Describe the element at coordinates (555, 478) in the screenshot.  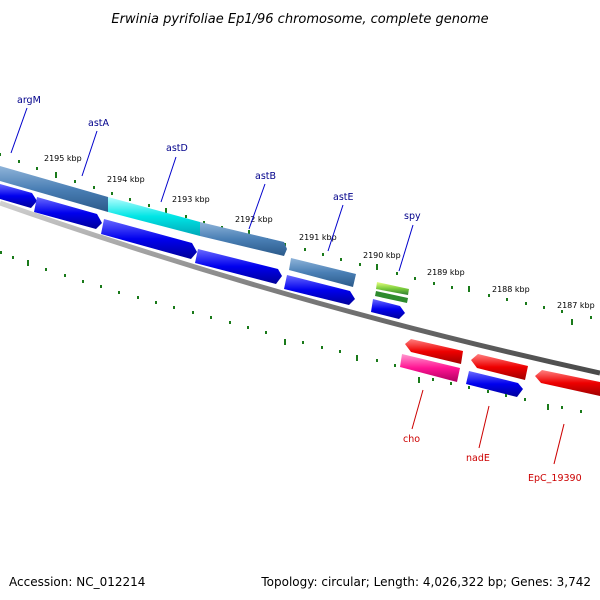
I see `gene-label-epc-19390: EpC_19390` at that location.